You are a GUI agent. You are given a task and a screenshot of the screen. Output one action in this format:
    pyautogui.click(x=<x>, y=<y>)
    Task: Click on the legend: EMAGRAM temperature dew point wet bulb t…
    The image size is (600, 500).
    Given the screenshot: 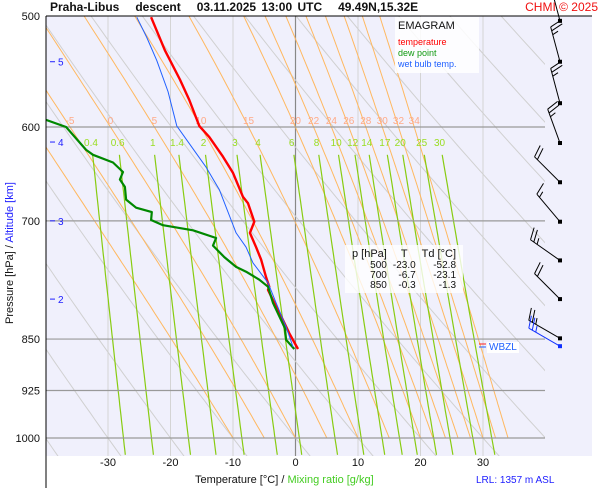 What is the action you would take?
    pyautogui.click(x=437, y=45)
    